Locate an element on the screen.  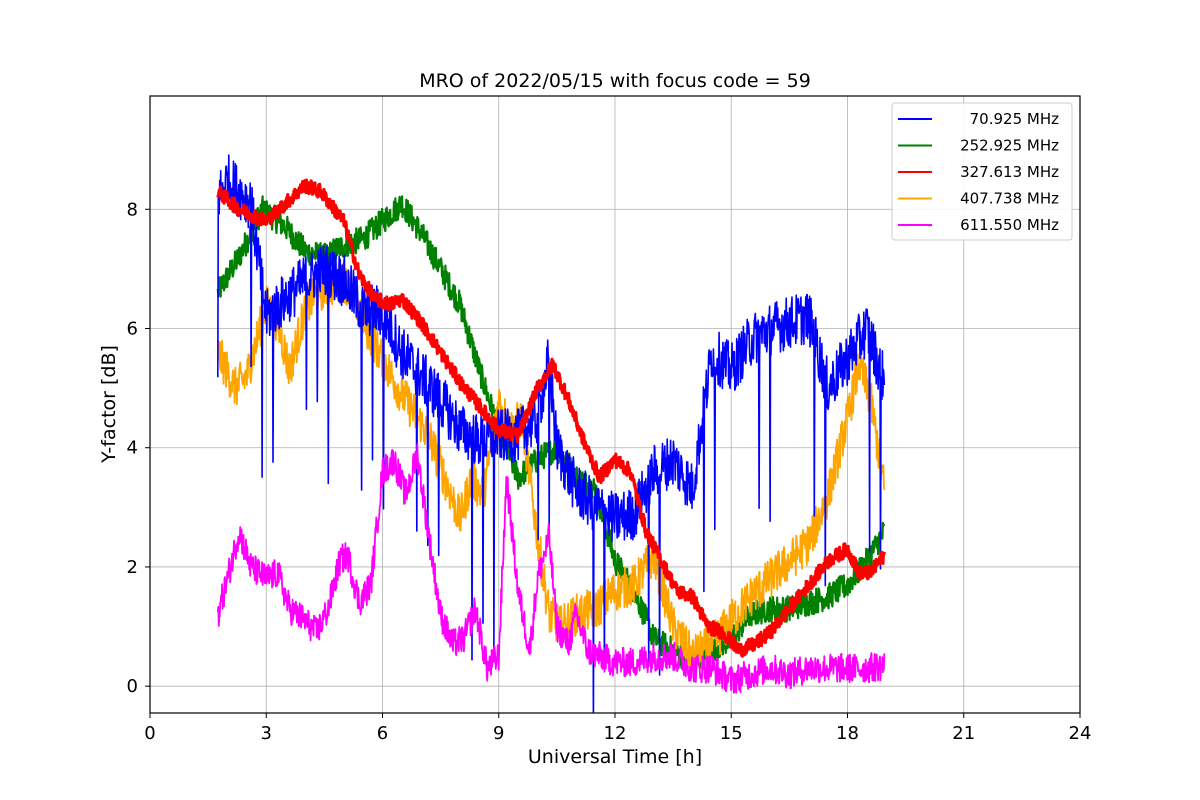
y-axis-label: Y-factor [dB] is located at coordinates (109, 404).